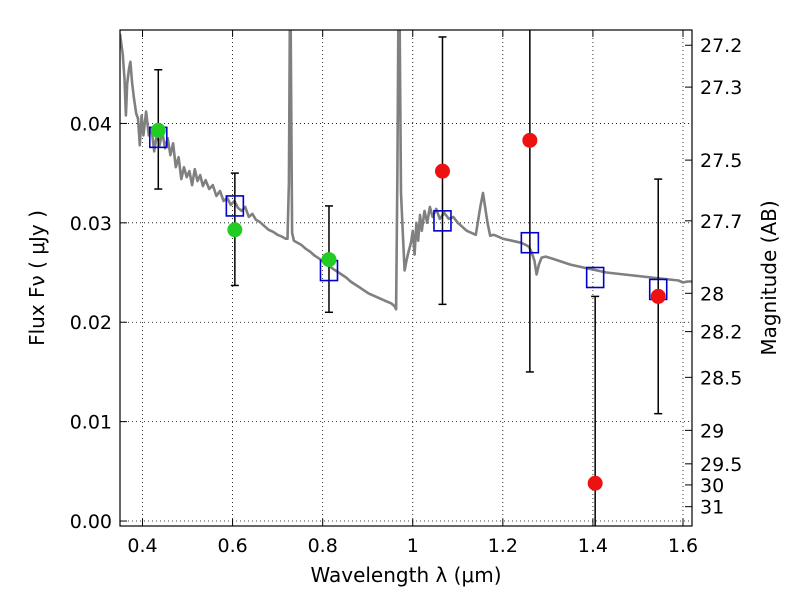  I want to click on x-tick-label: 1, so click(413, 546).